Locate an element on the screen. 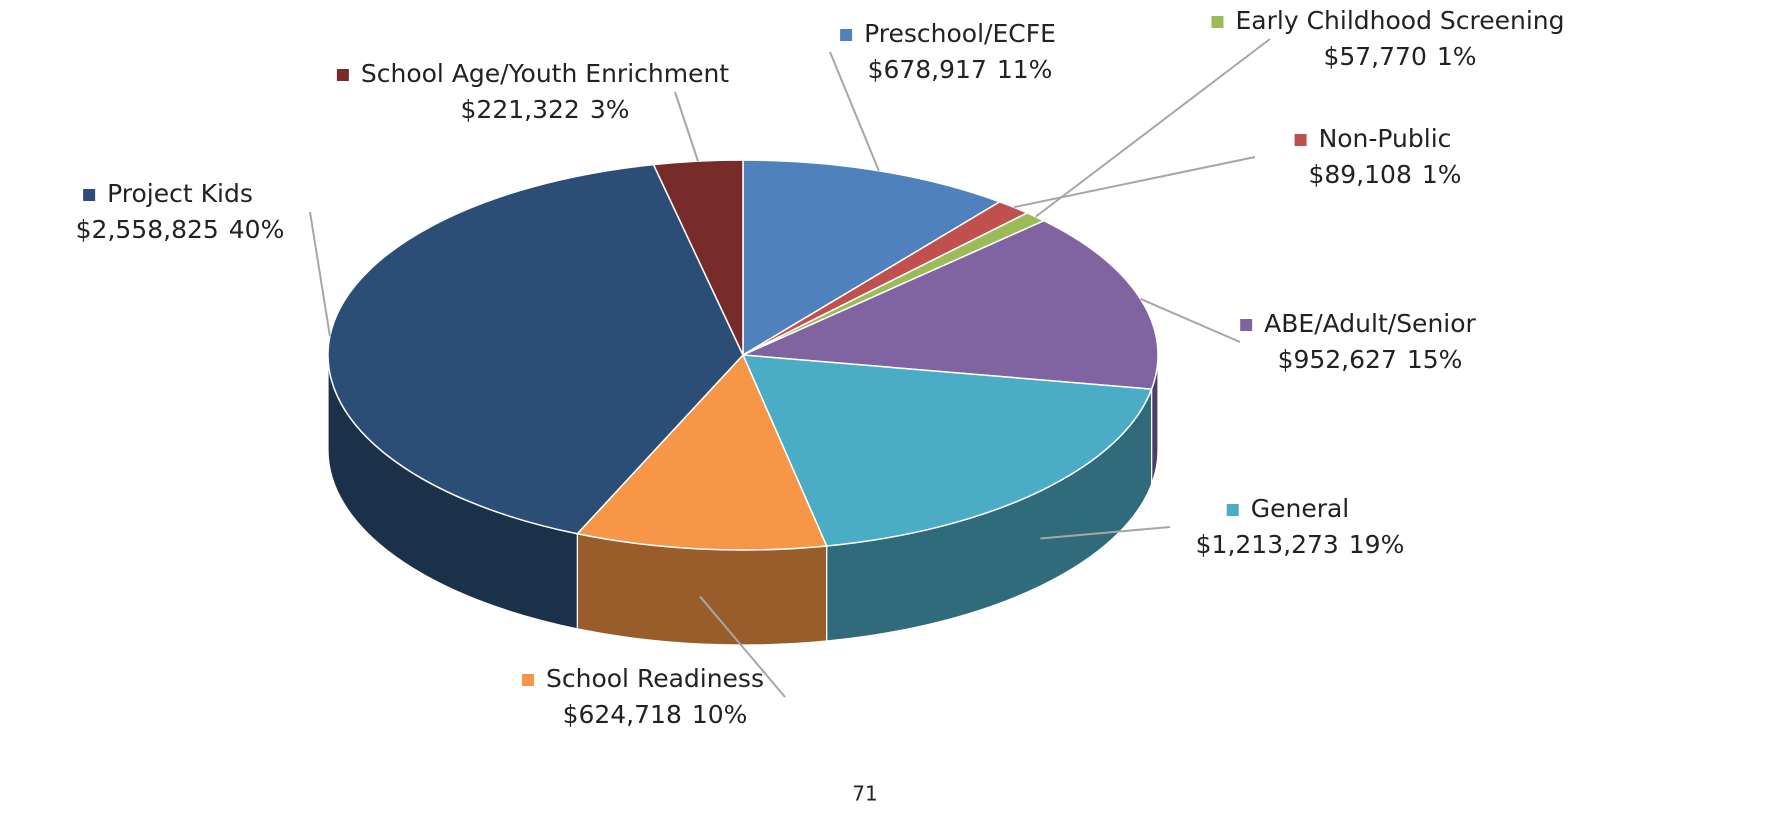 The image size is (1766, 816). label-value: $678,917 11% is located at coordinates (960, 69).